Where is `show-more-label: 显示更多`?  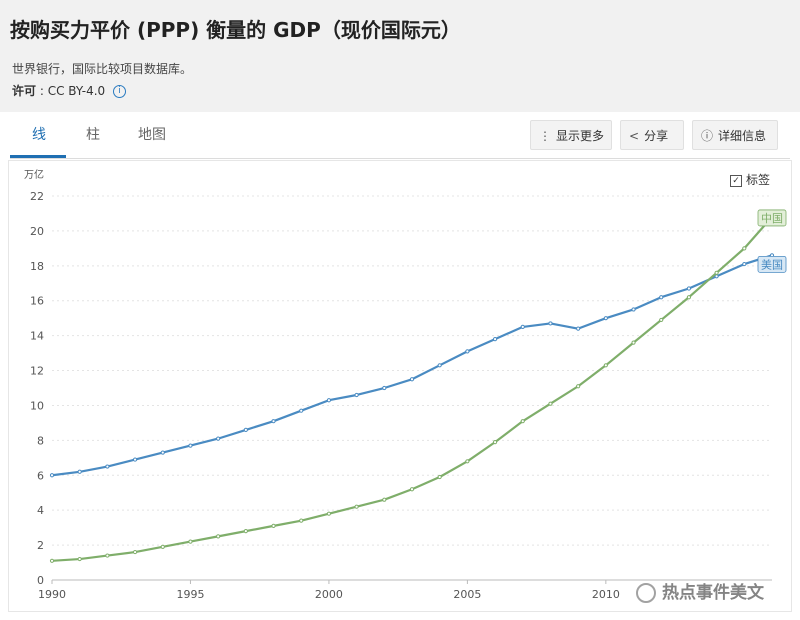
show-more-label: 显示更多 is located at coordinates (580, 136).